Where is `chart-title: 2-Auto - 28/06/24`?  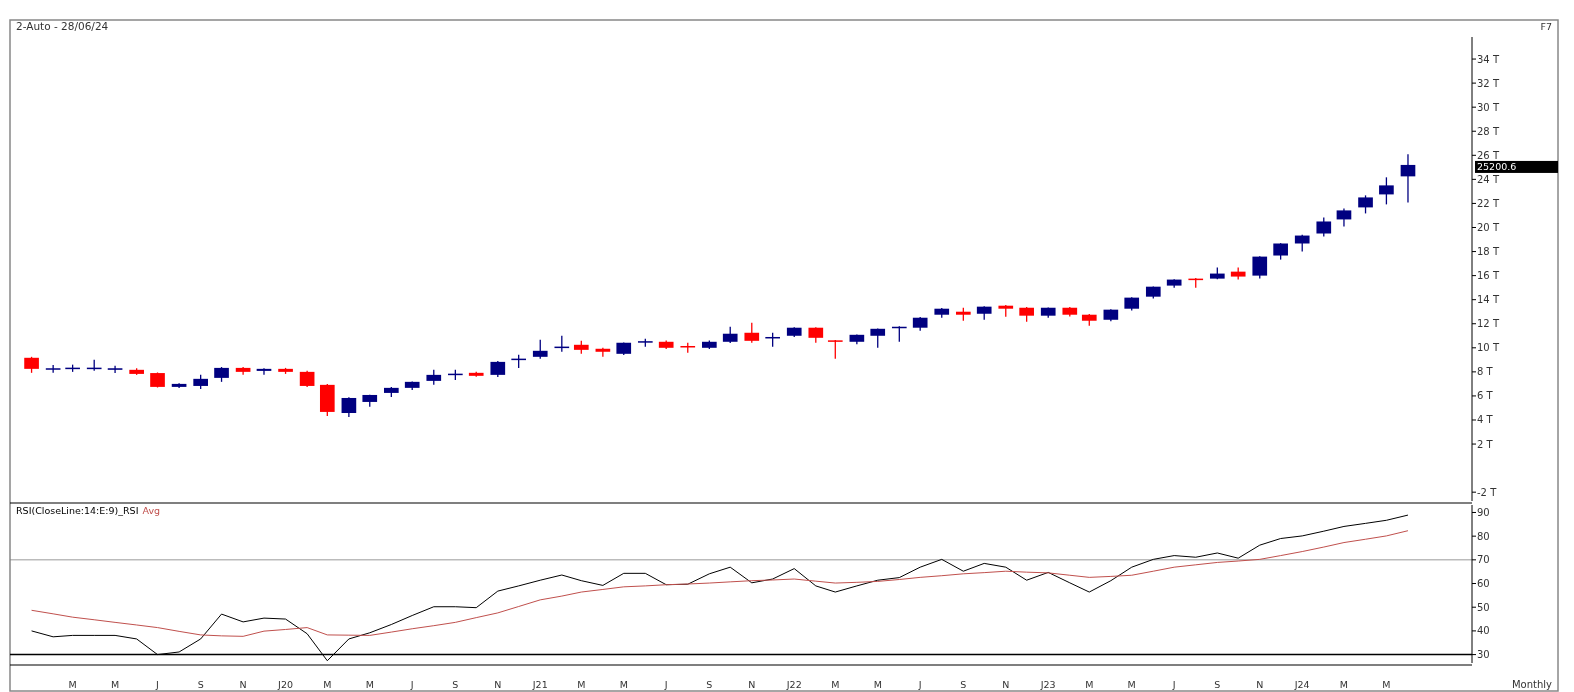 chart-title: 2-Auto - 28/06/24 is located at coordinates (62, 26).